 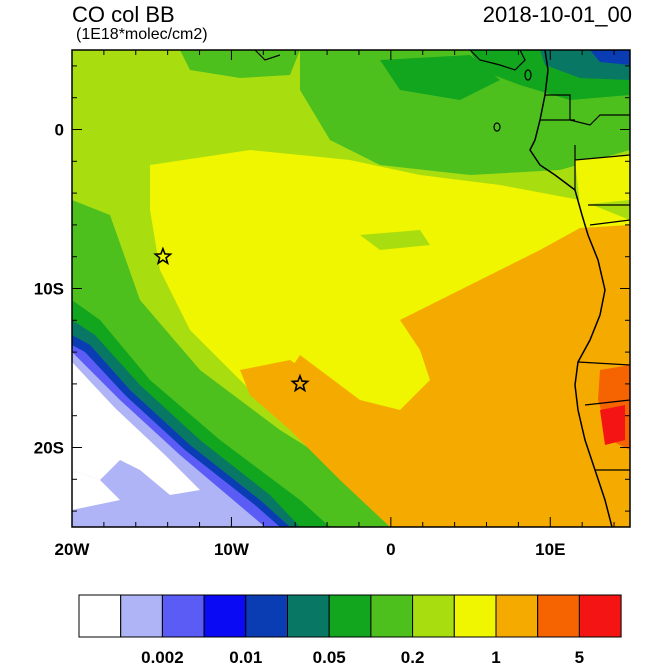 What do you see at coordinates (497, 127) in the screenshot?
I see `island-bioko` at bounding box center [497, 127].